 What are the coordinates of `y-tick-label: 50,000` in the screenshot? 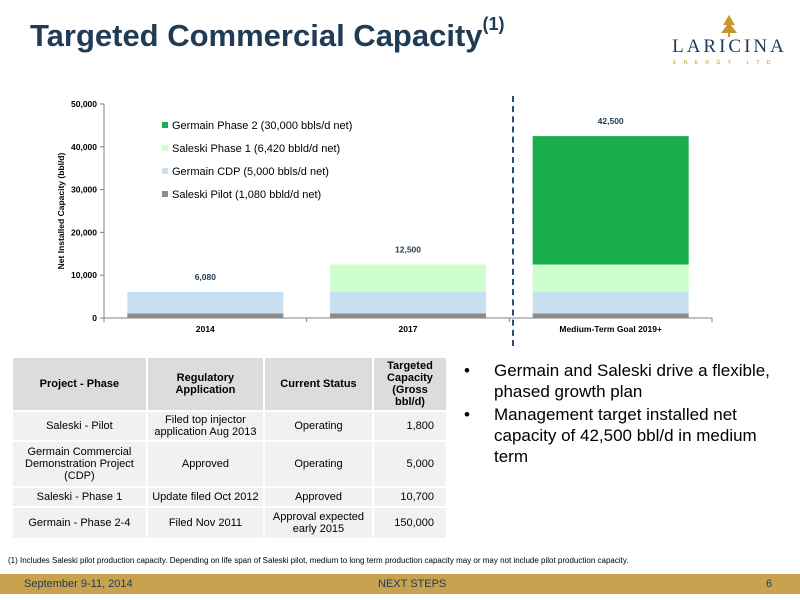 It's located at (84, 104).